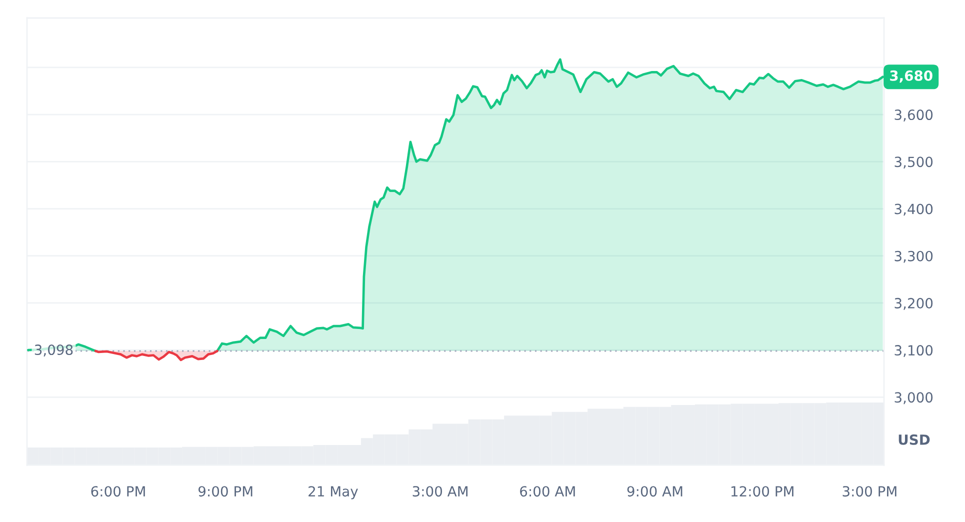 This screenshot has height=522, width=965. I want to click on x-tick-label: 6:00 AM, so click(547, 491).